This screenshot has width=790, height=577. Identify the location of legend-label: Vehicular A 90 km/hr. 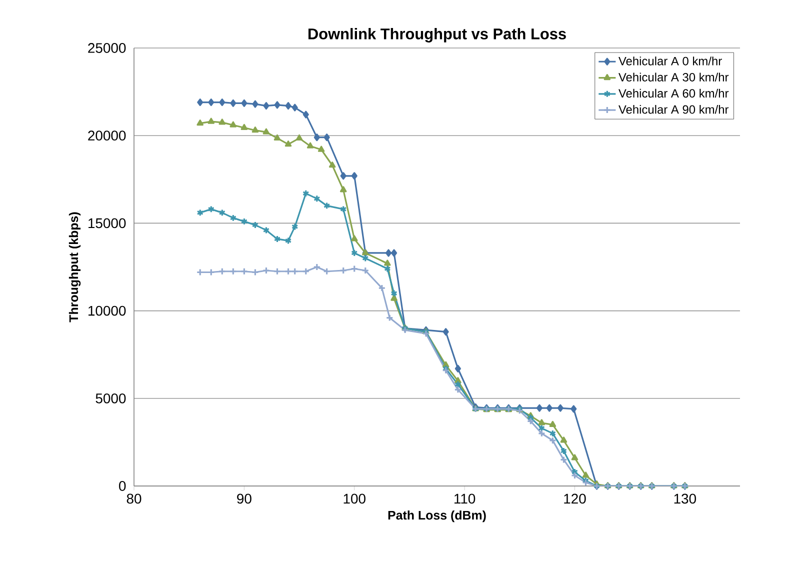
(673, 109).